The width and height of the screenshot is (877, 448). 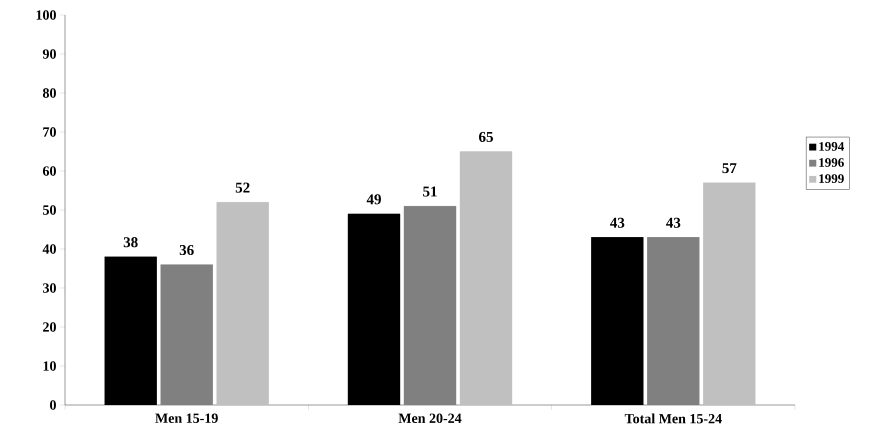 What do you see at coordinates (430, 418) in the screenshot?
I see `x-tick-label: Men 20-24` at bounding box center [430, 418].